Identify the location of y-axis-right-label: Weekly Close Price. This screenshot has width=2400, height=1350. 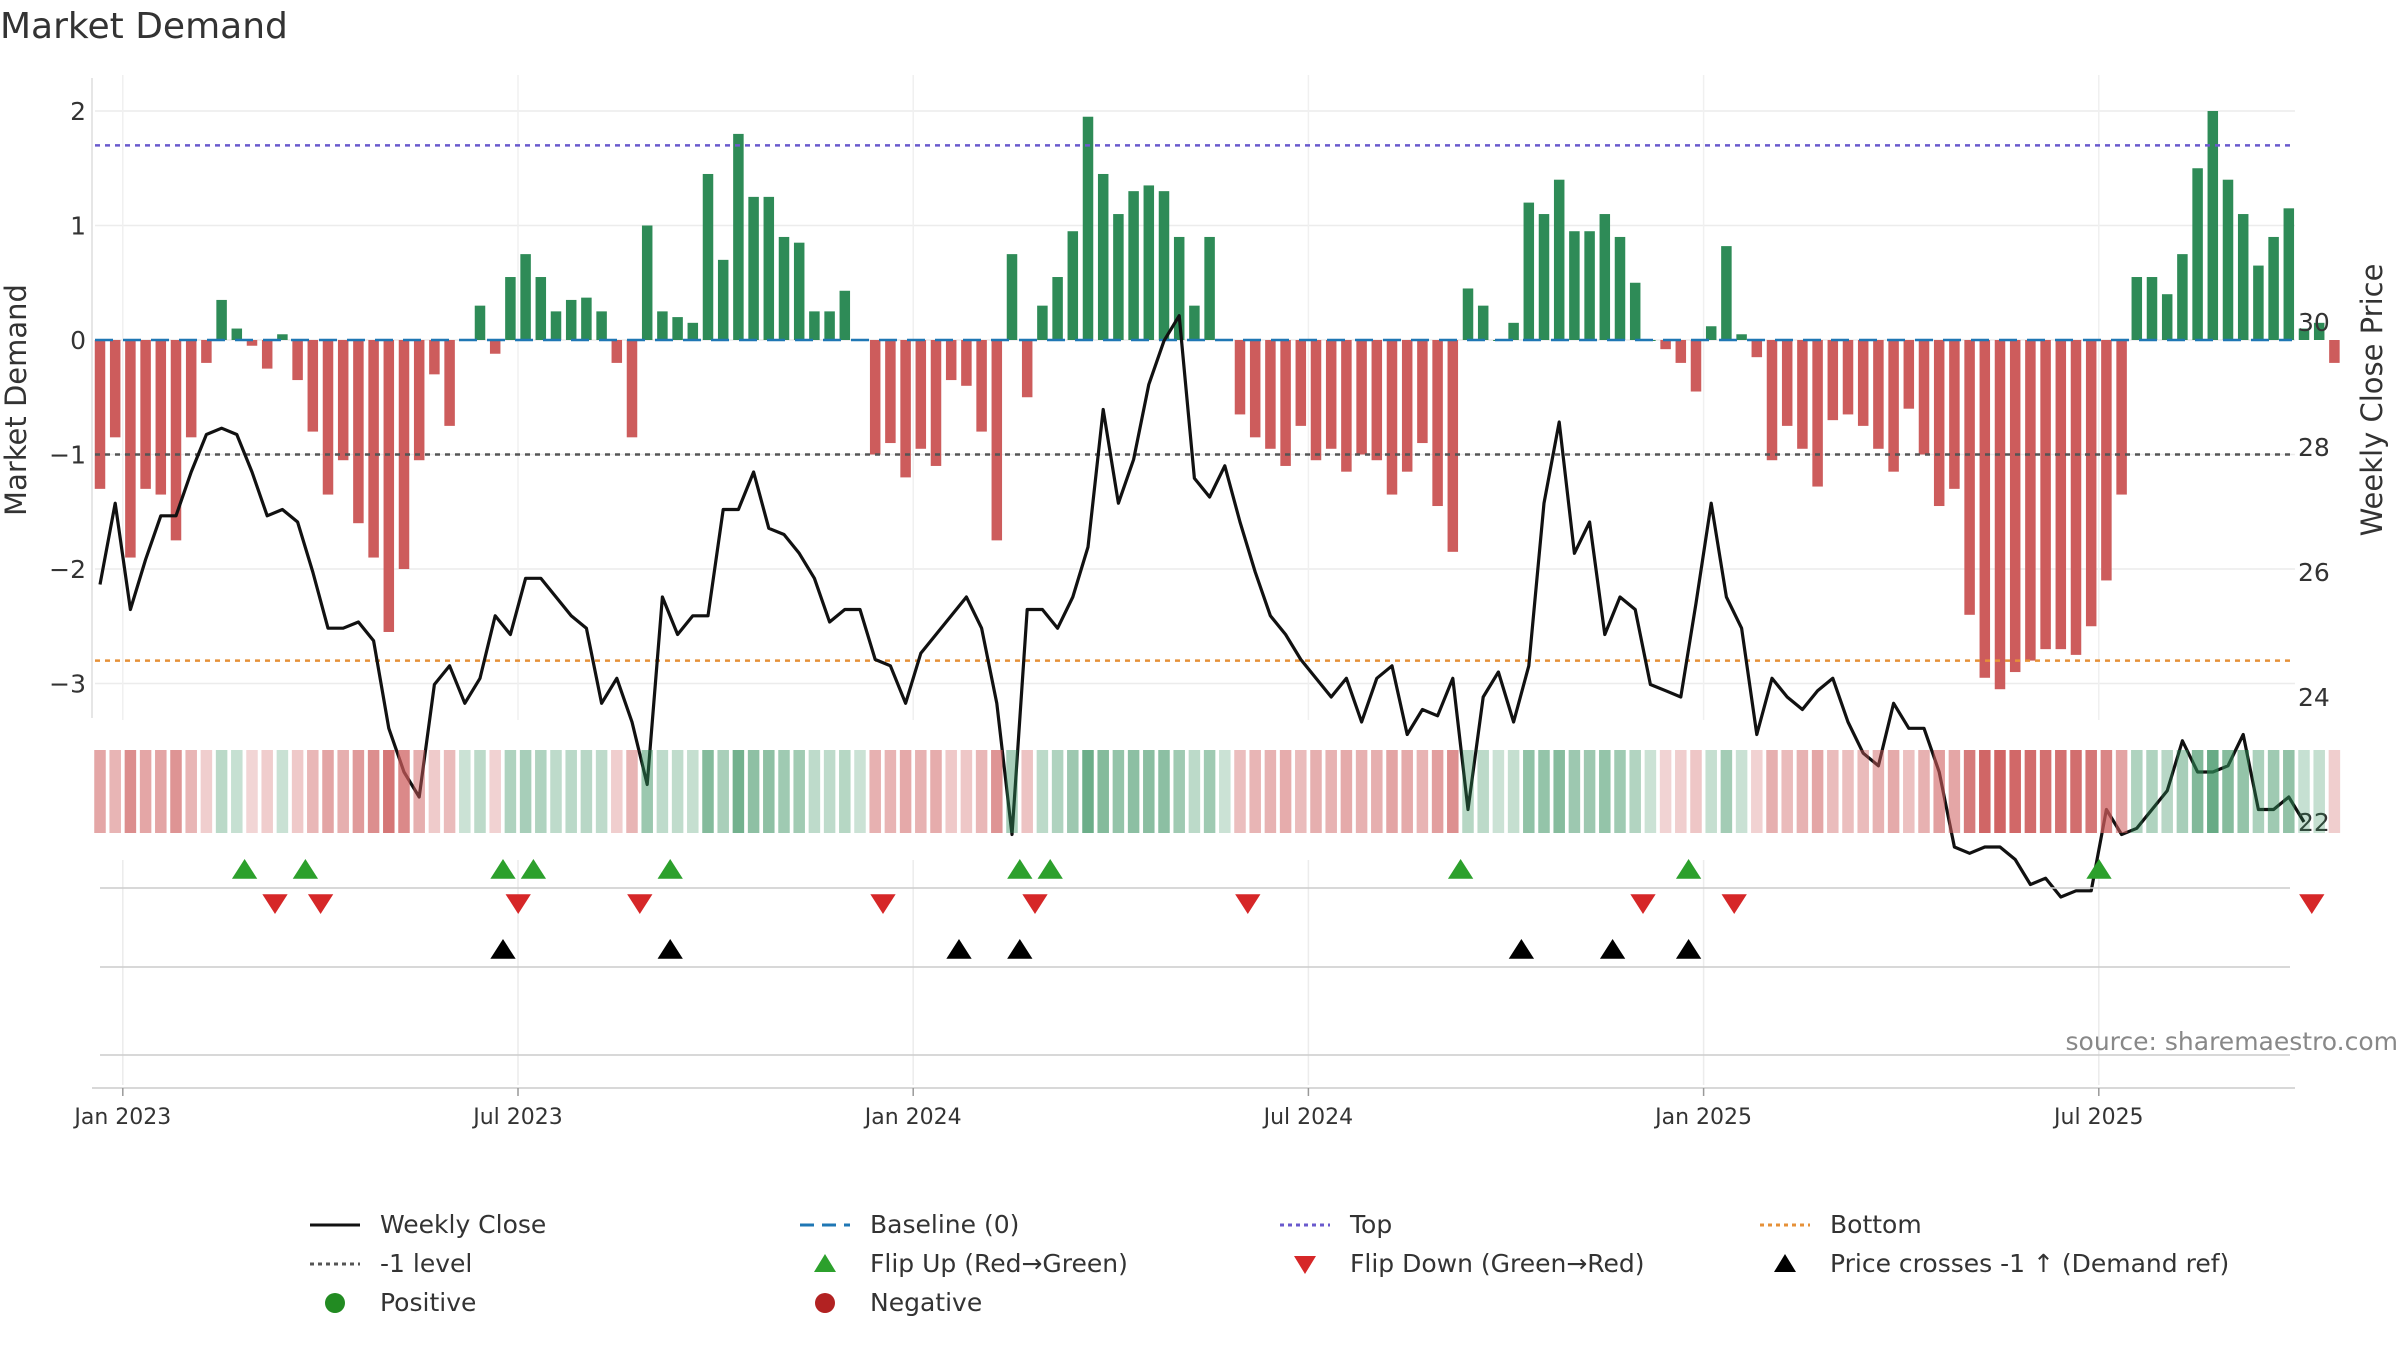
(2372, 400).